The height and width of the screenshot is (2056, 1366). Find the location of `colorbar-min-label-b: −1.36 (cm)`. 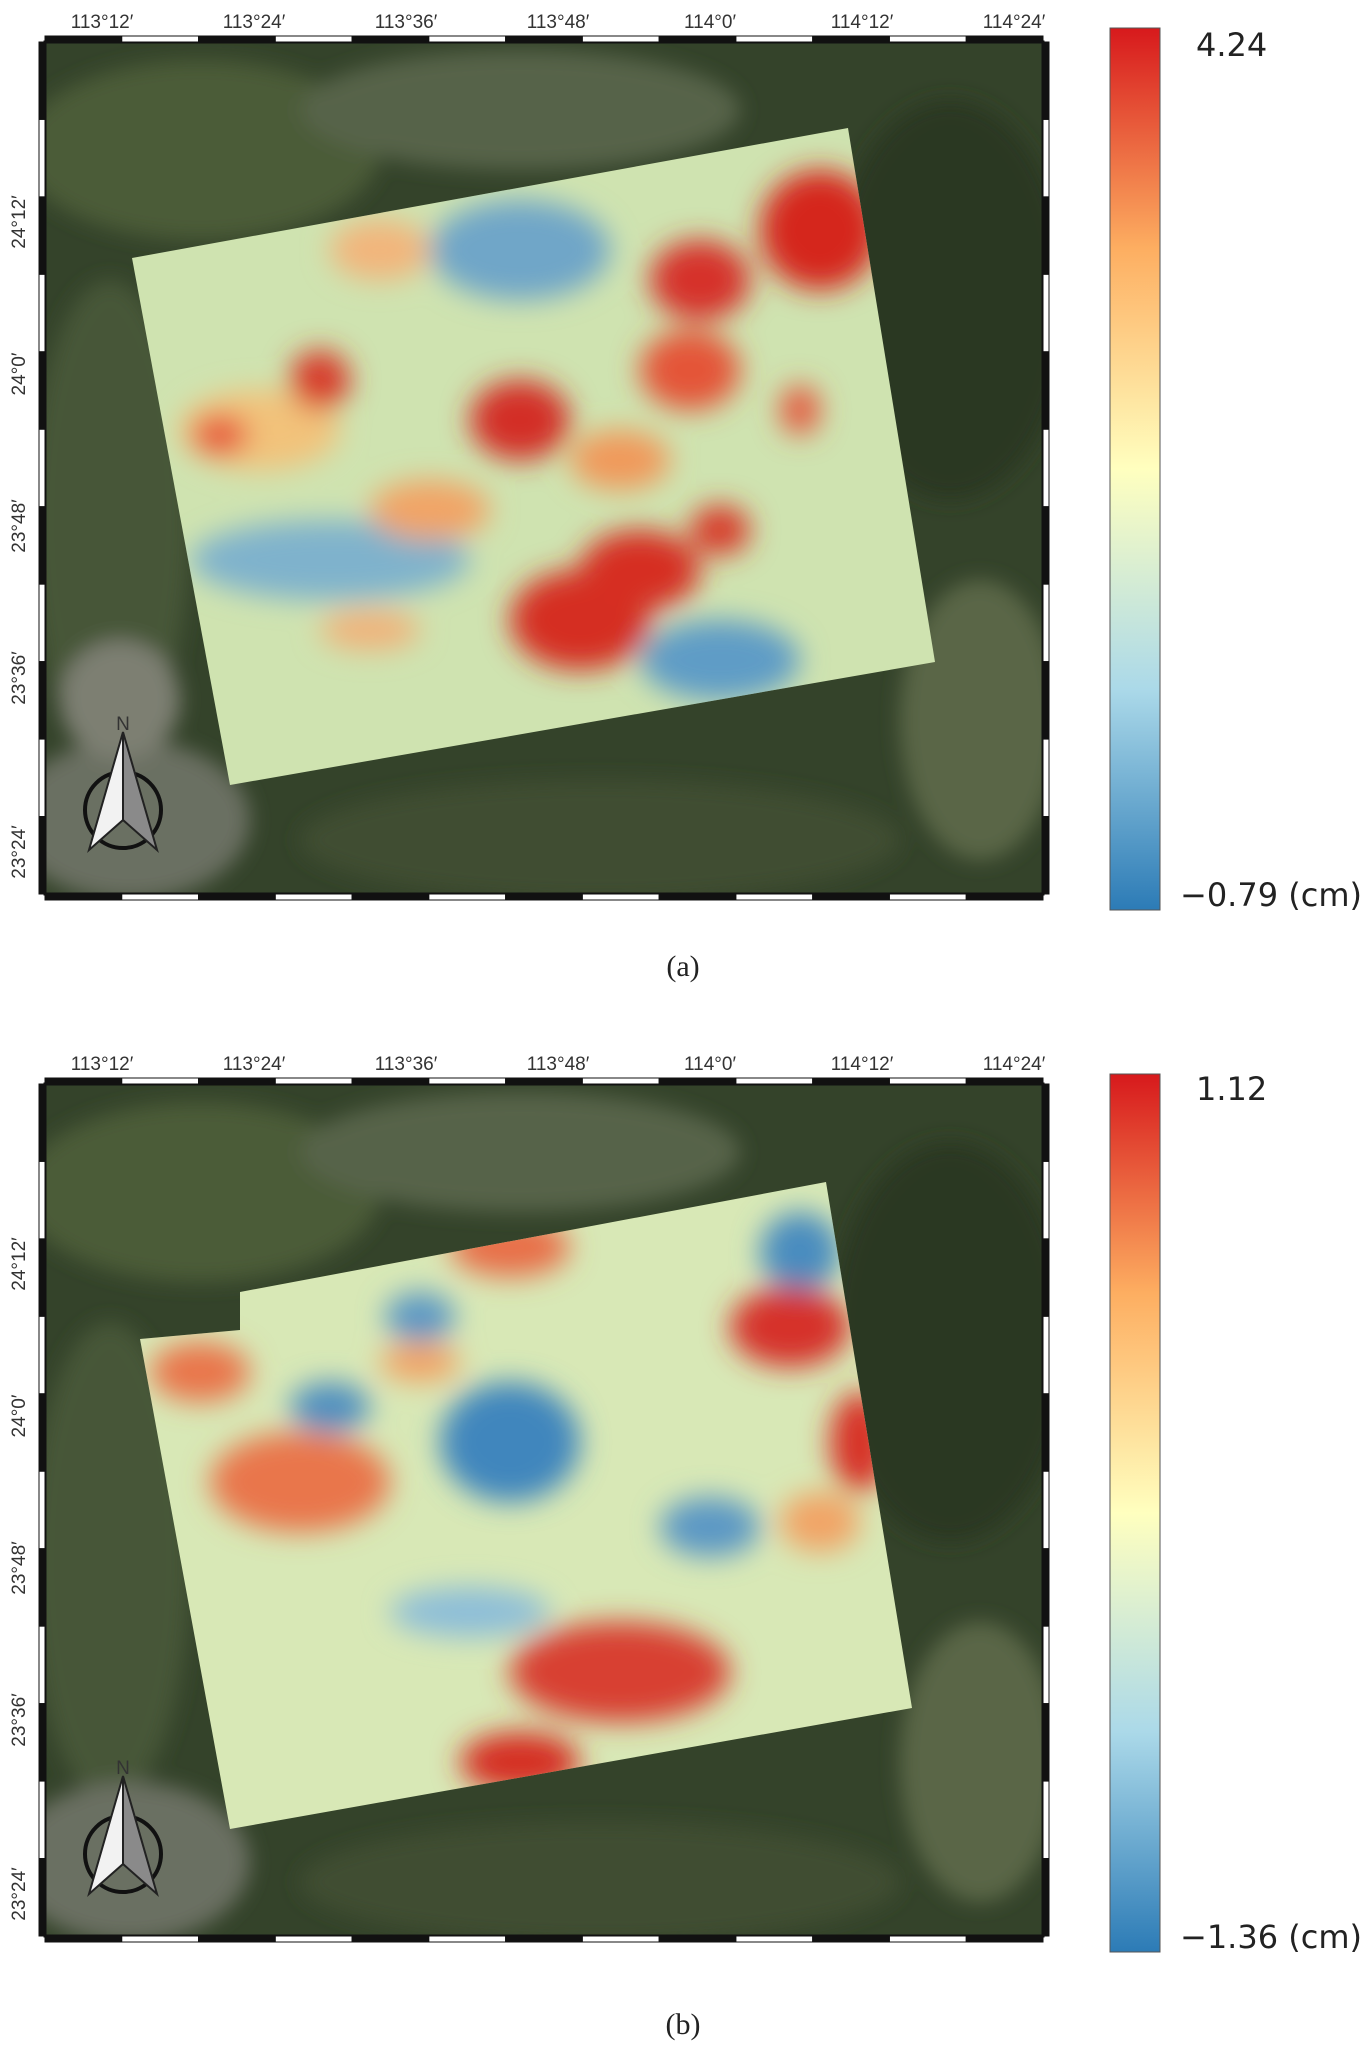

colorbar-min-label-b: −1.36 (cm) is located at coordinates (1271, 1937).